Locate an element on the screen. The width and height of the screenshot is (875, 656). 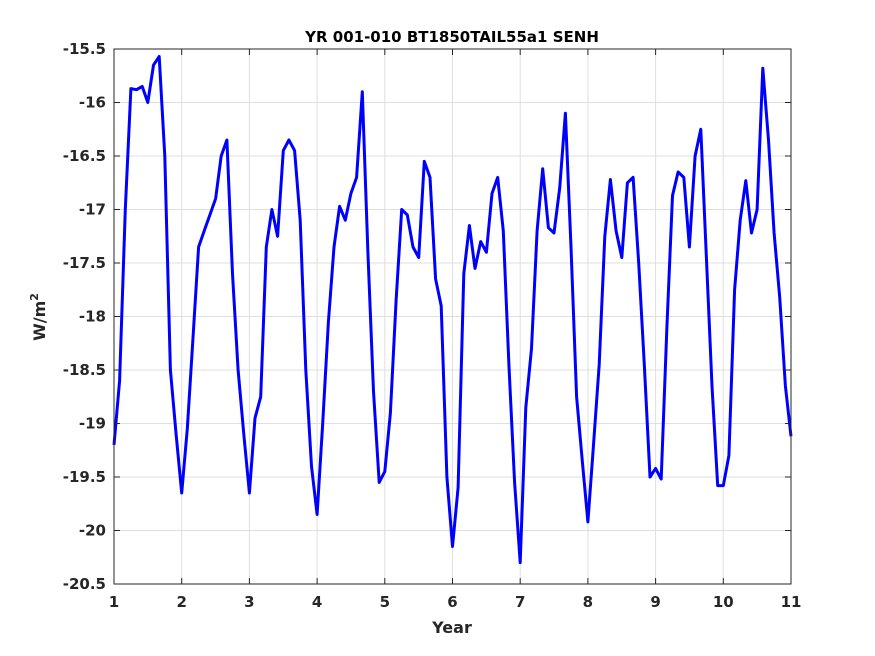
y-tick-label: -17 is located at coordinates (92, 210).